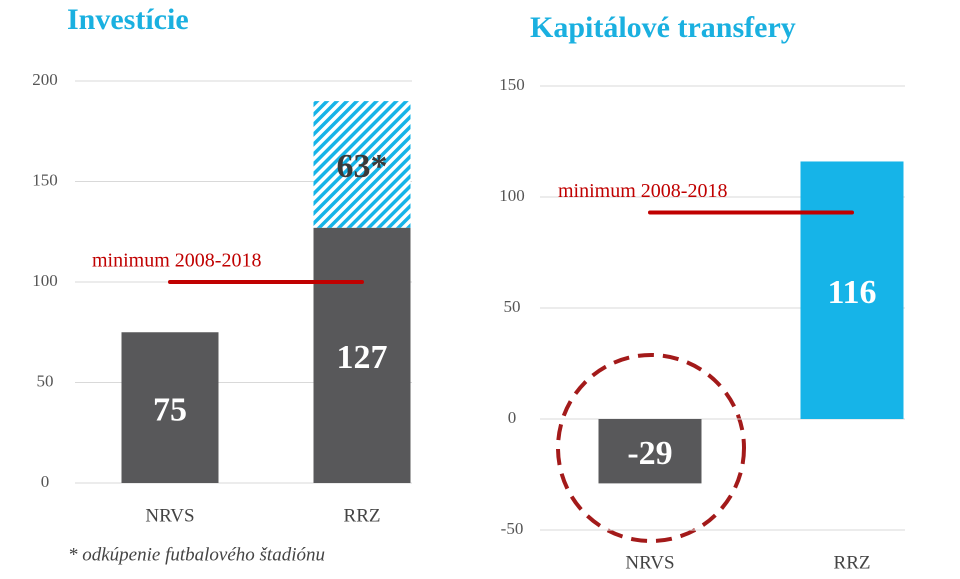 The height and width of the screenshot is (579, 960). Describe the element at coordinates (362, 357) in the screenshot. I see `value-label: 127` at that location.